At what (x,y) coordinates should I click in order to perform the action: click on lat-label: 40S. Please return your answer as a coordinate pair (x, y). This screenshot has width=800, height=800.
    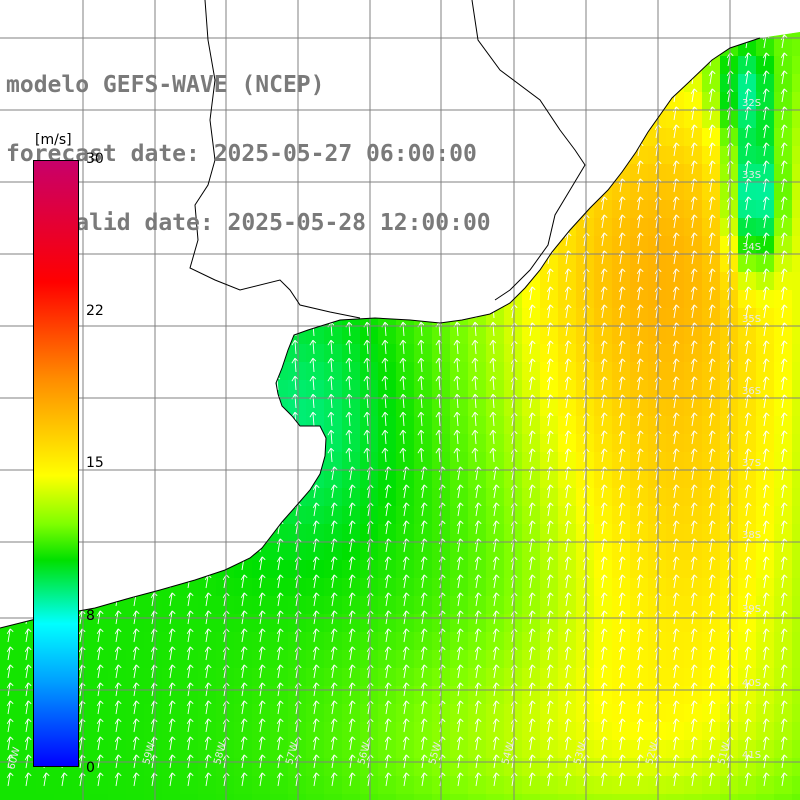
    Looking at the image, I should click on (751, 683).